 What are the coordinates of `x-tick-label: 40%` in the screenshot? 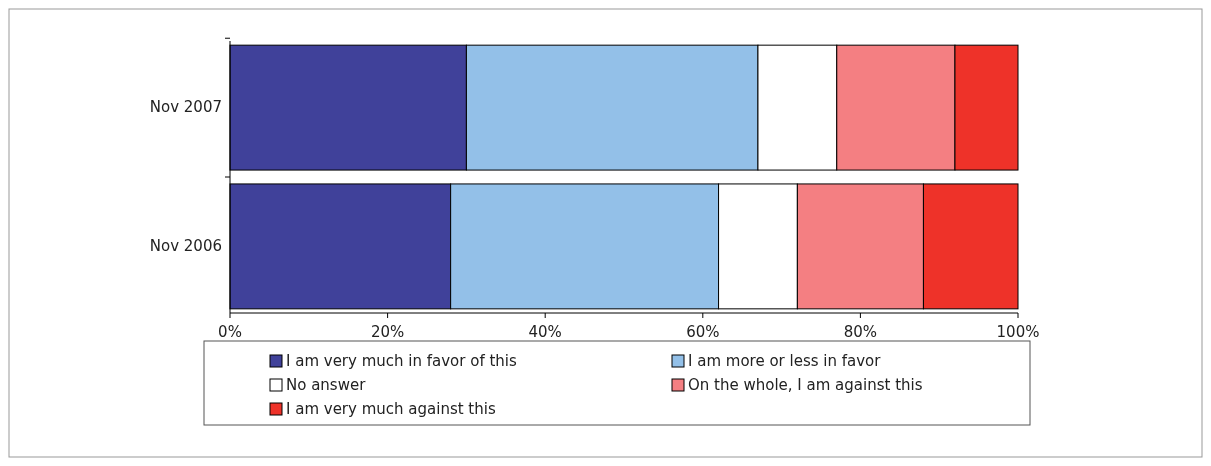 It's located at (545, 332).